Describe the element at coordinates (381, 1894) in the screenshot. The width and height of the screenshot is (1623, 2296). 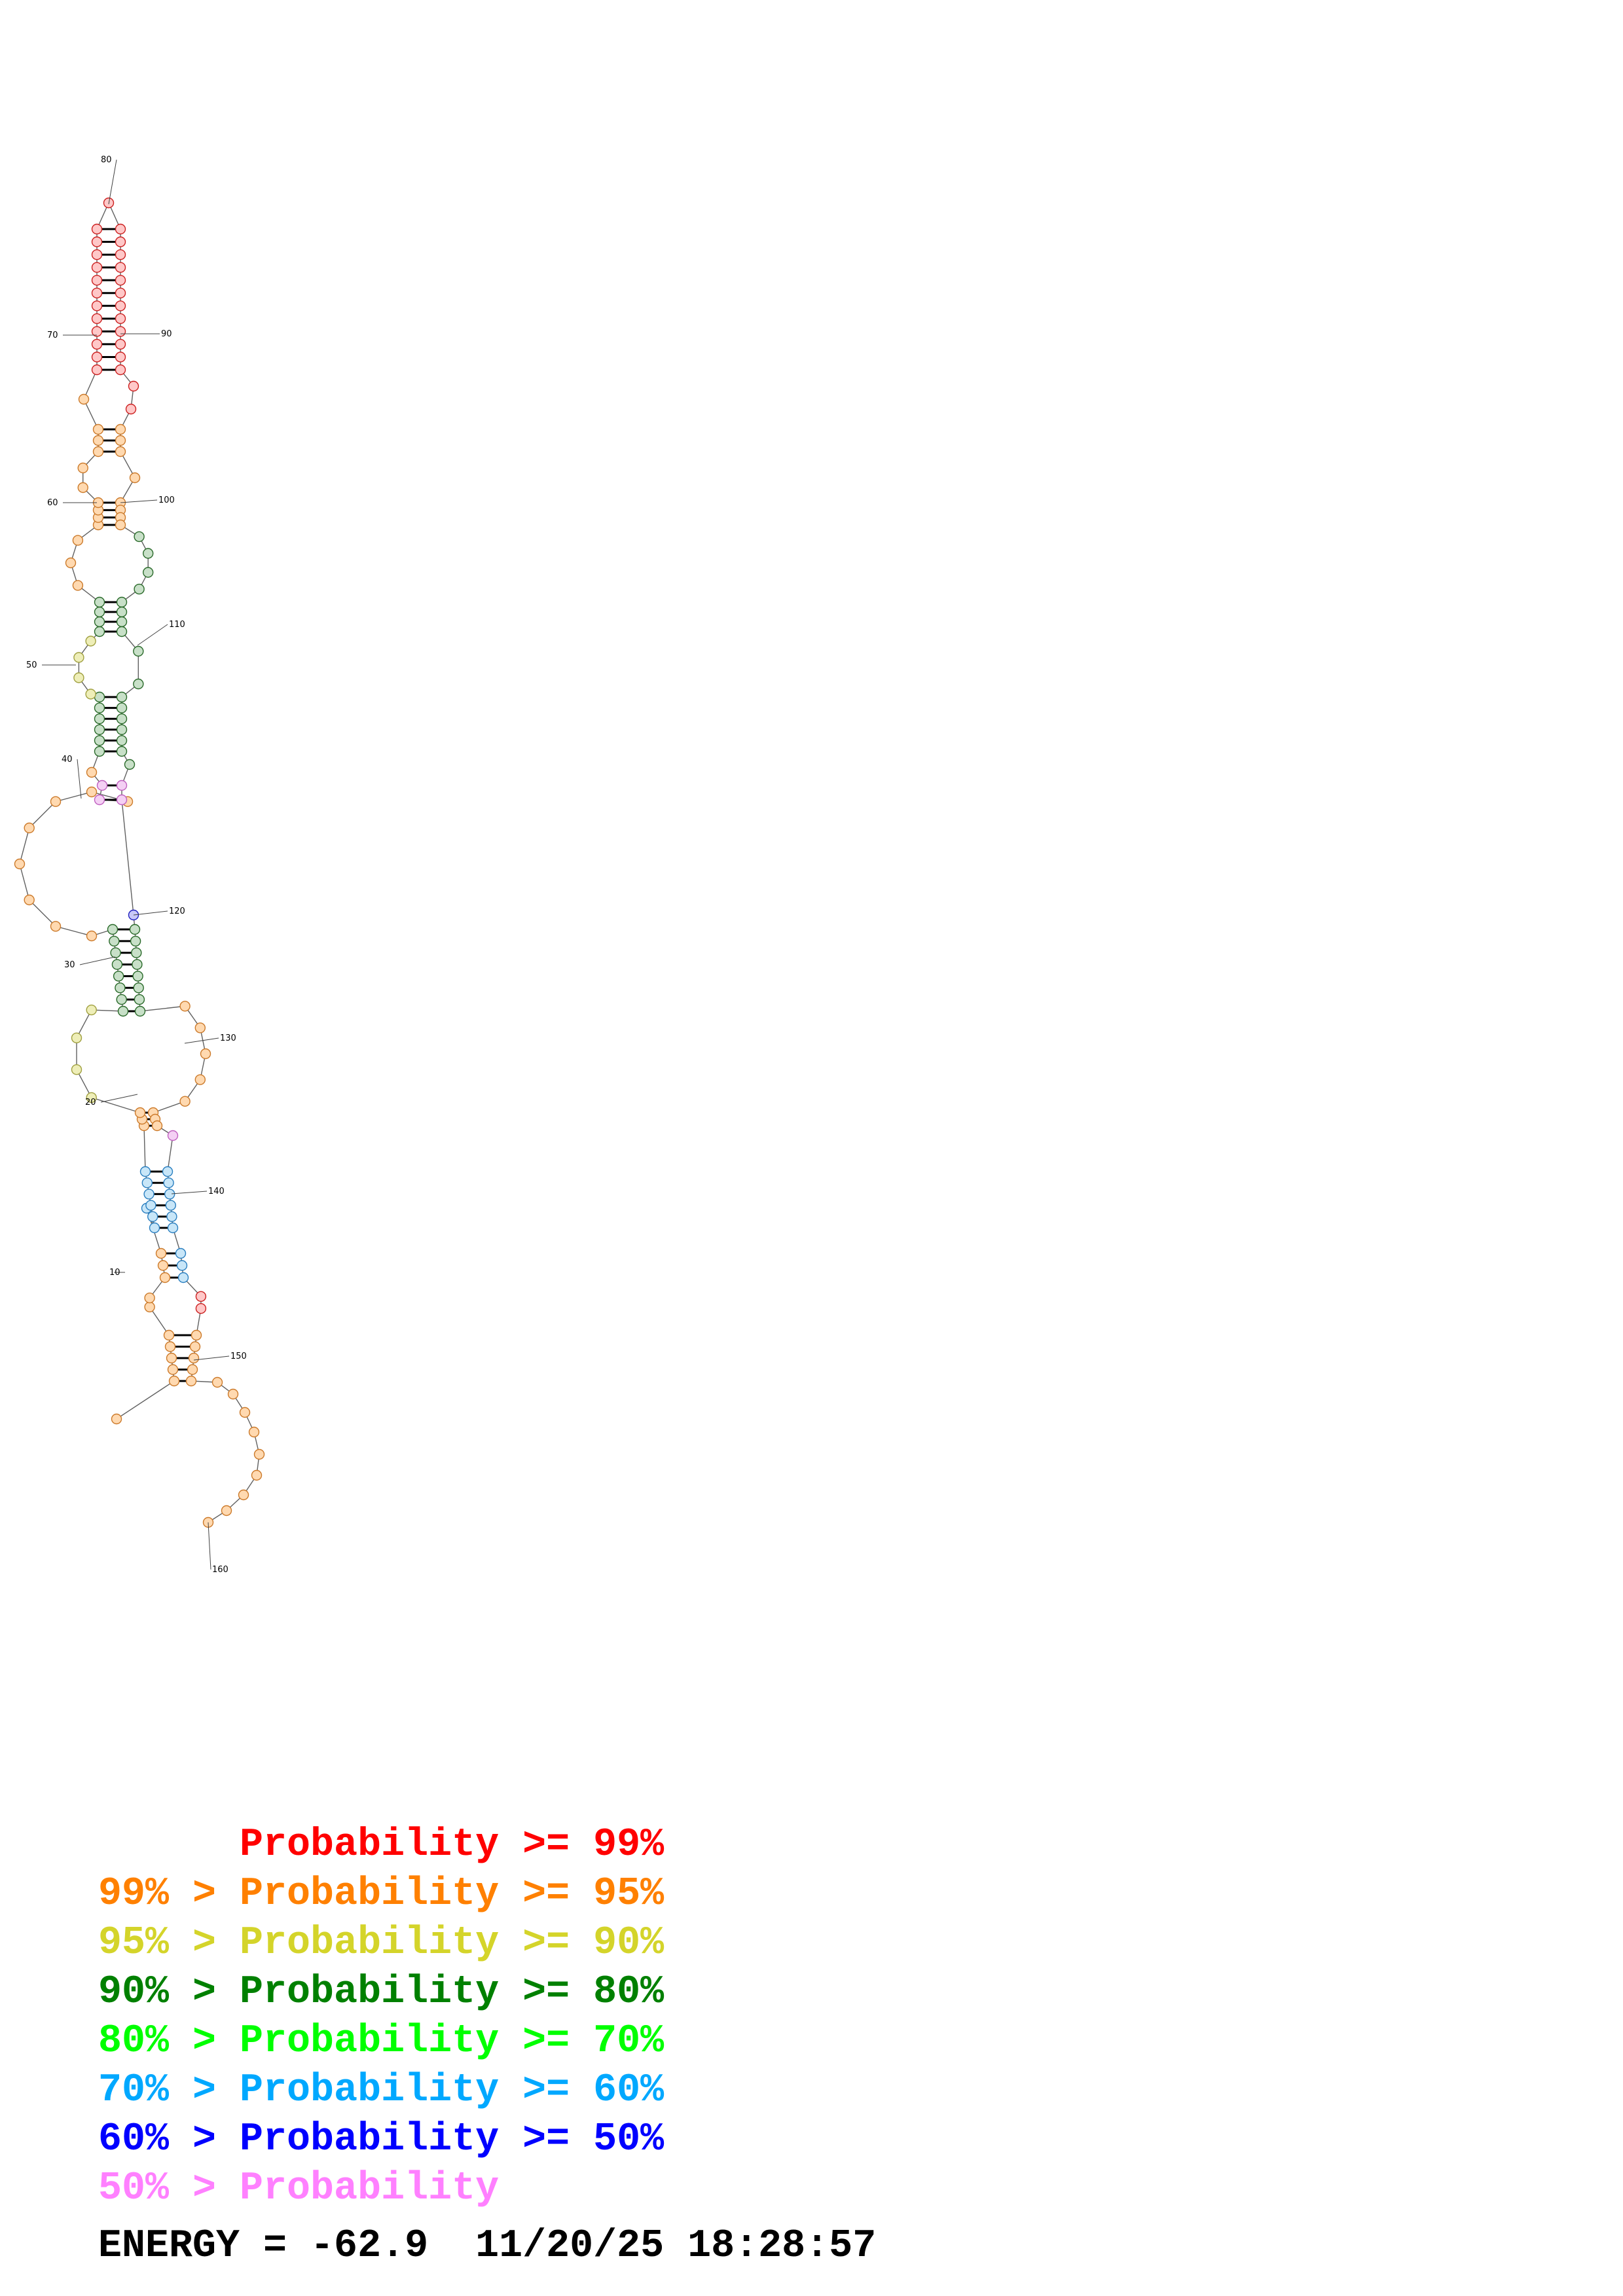
I see `legend-line-2: 99% > Probability >= 95%` at that location.